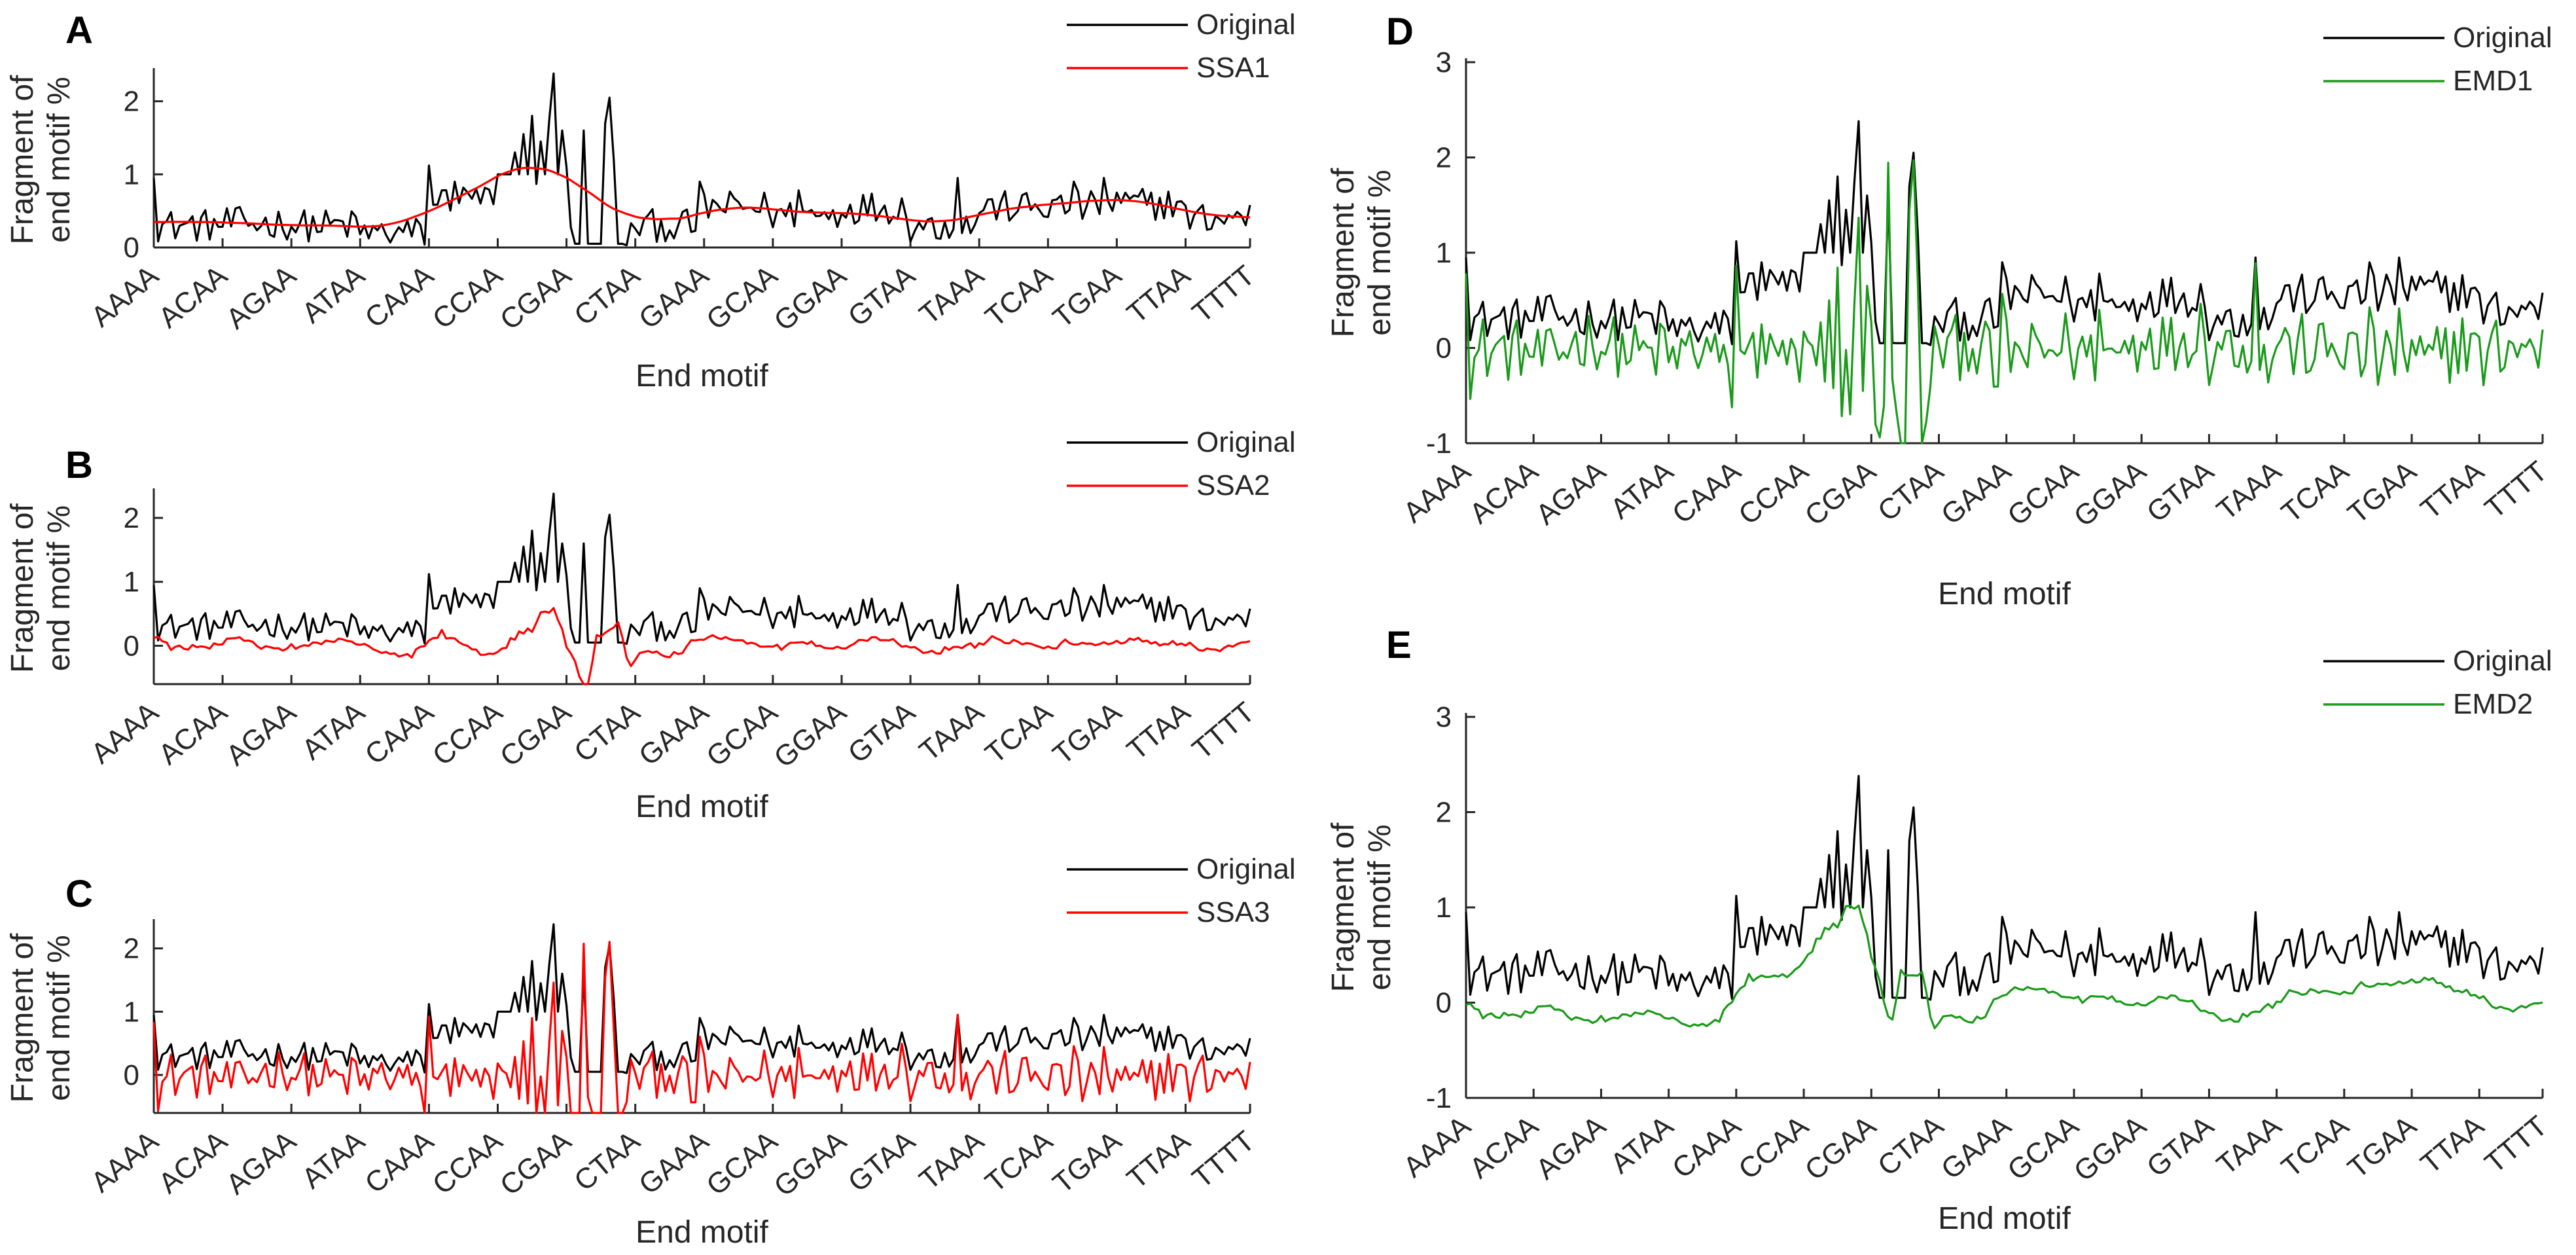  I want to click on series-line-emd2, so click(2004, 967).